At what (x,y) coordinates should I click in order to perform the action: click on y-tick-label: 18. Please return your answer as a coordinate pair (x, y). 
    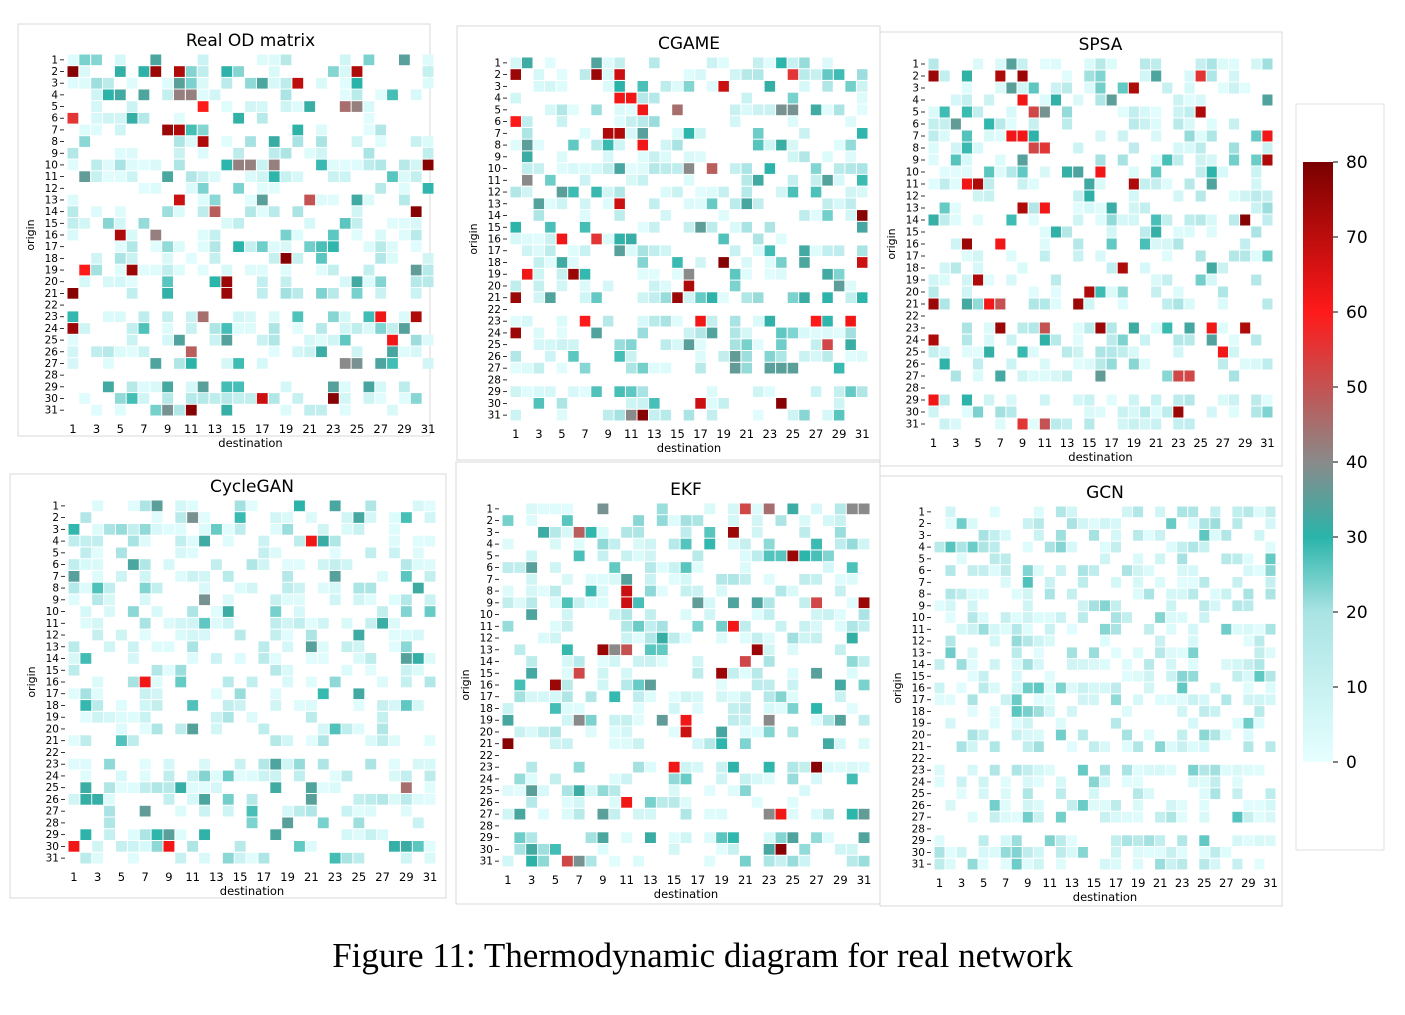
    Looking at the image, I should click on (494, 263).